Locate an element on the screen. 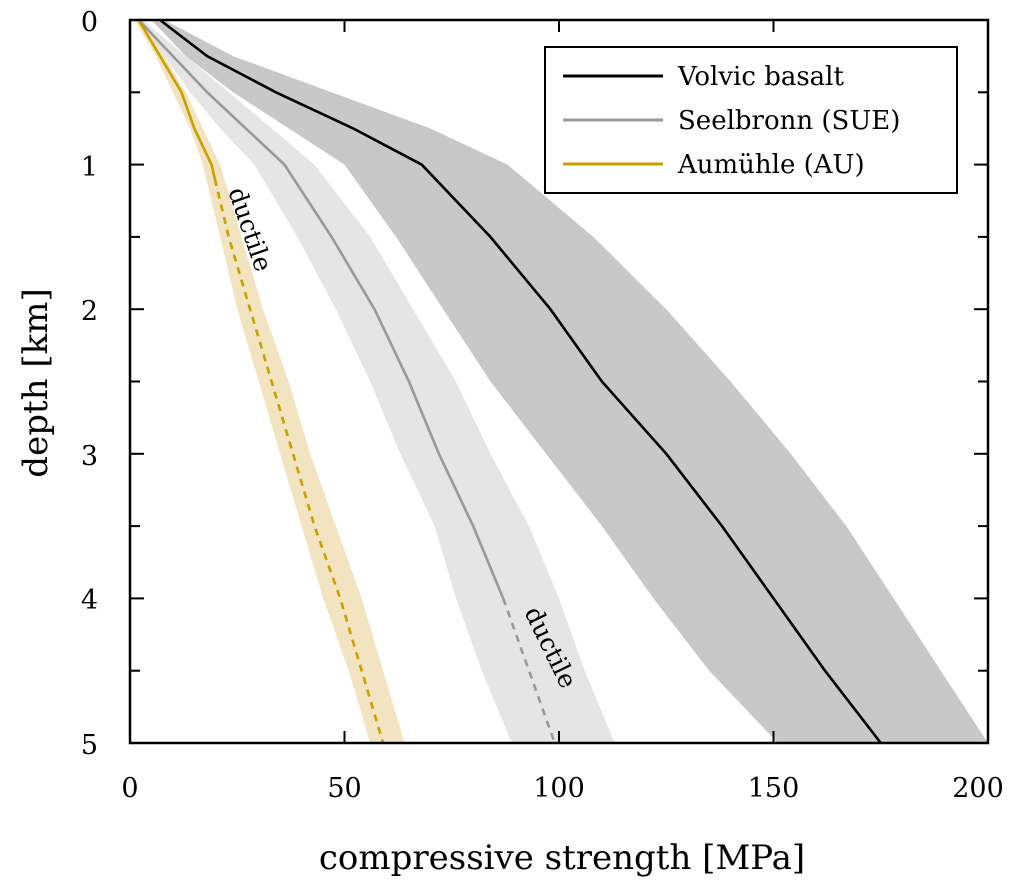 The width and height of the screenshot is (1018, 886). x-tick-labels: 0 50 100 150 200 is located at coordinates (562, 788).